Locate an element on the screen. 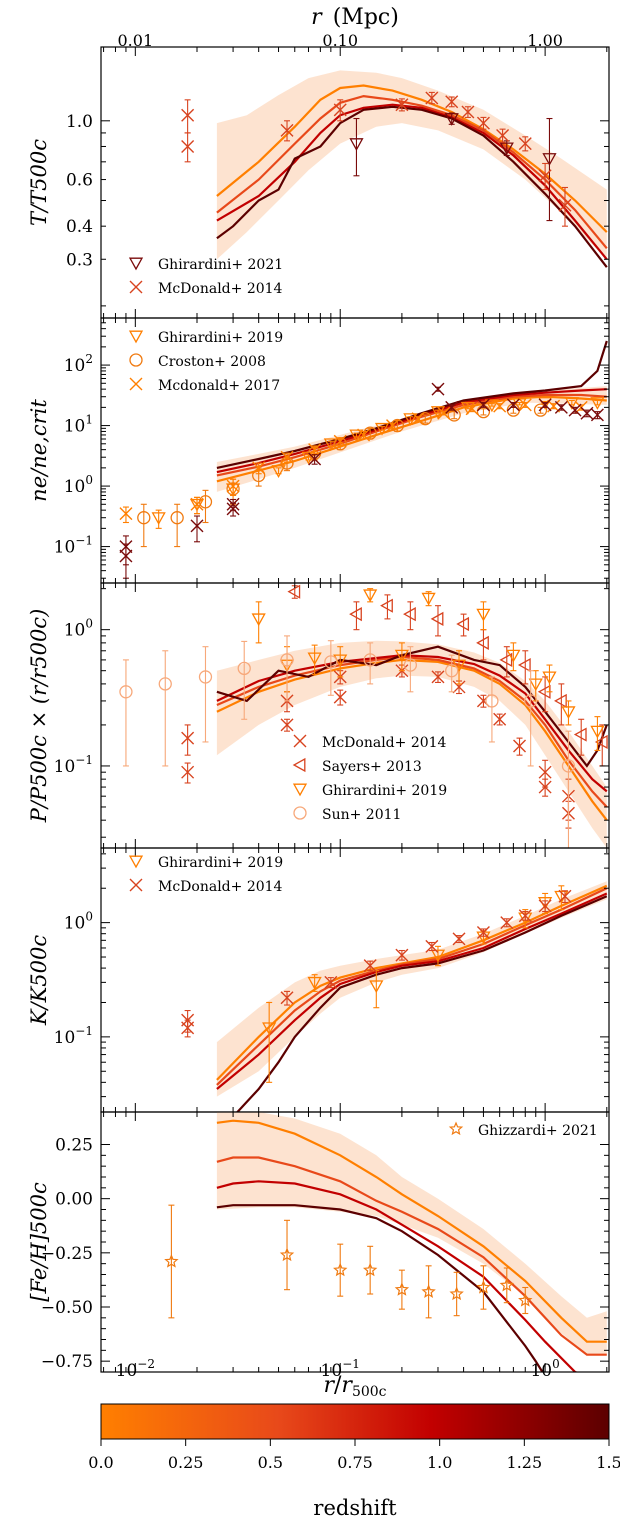  model-line-z1.5 is located at coordinates (412, 706).